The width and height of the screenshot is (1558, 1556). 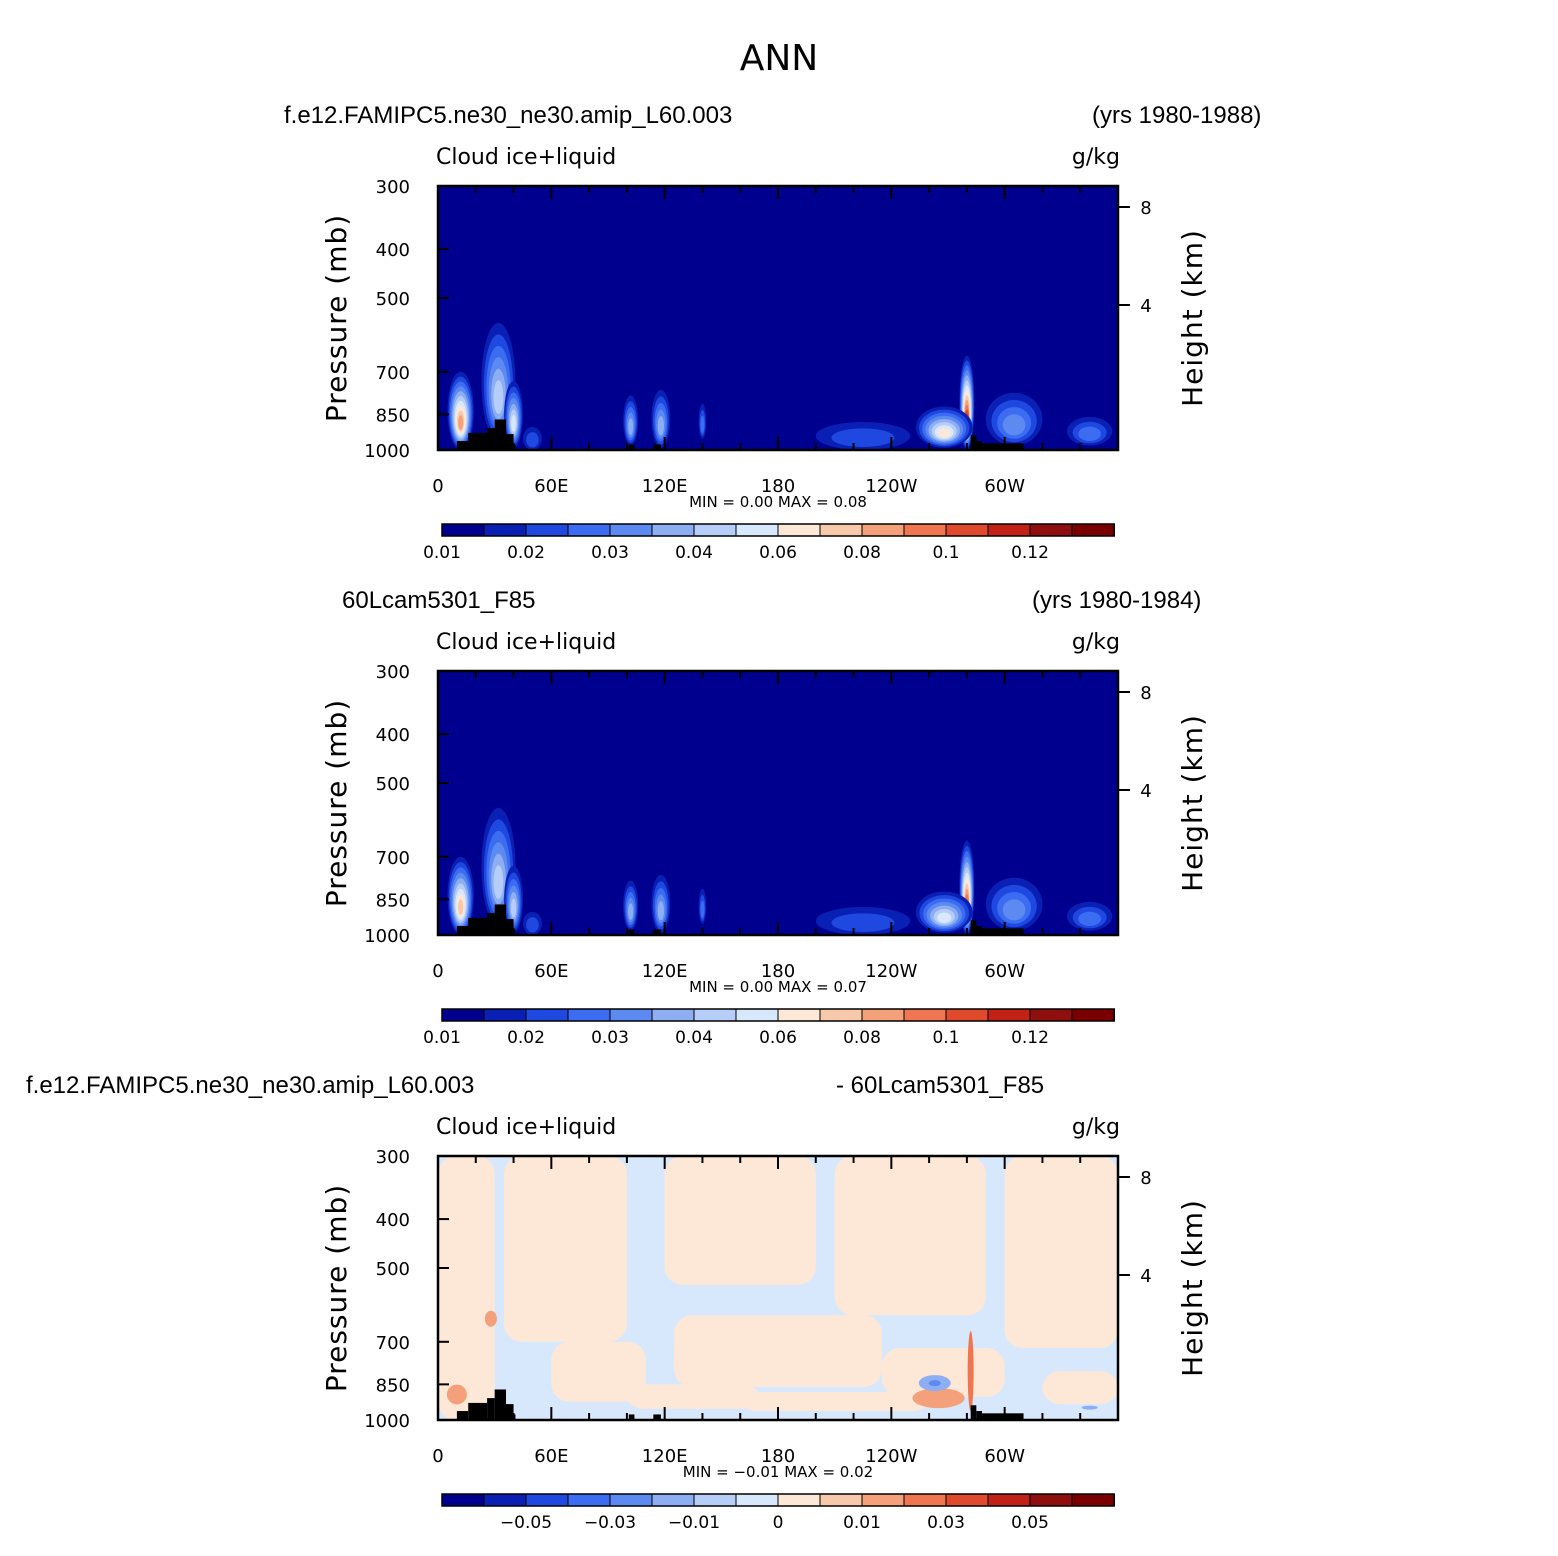 I want to click on panel3-case-name: f.e12.FAMIPC5.ne30_ne30.amip_L60.003, so click(x=250, y=1085).